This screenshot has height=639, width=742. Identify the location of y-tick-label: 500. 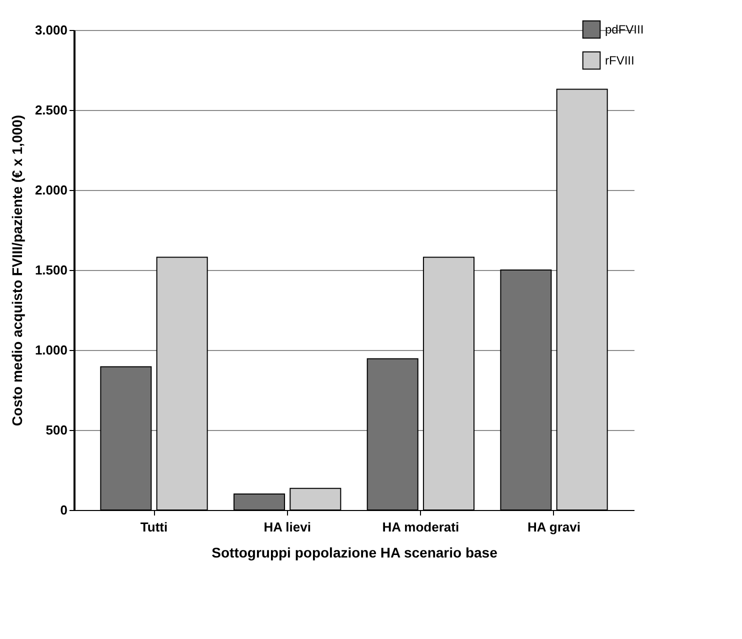
(57, 430).